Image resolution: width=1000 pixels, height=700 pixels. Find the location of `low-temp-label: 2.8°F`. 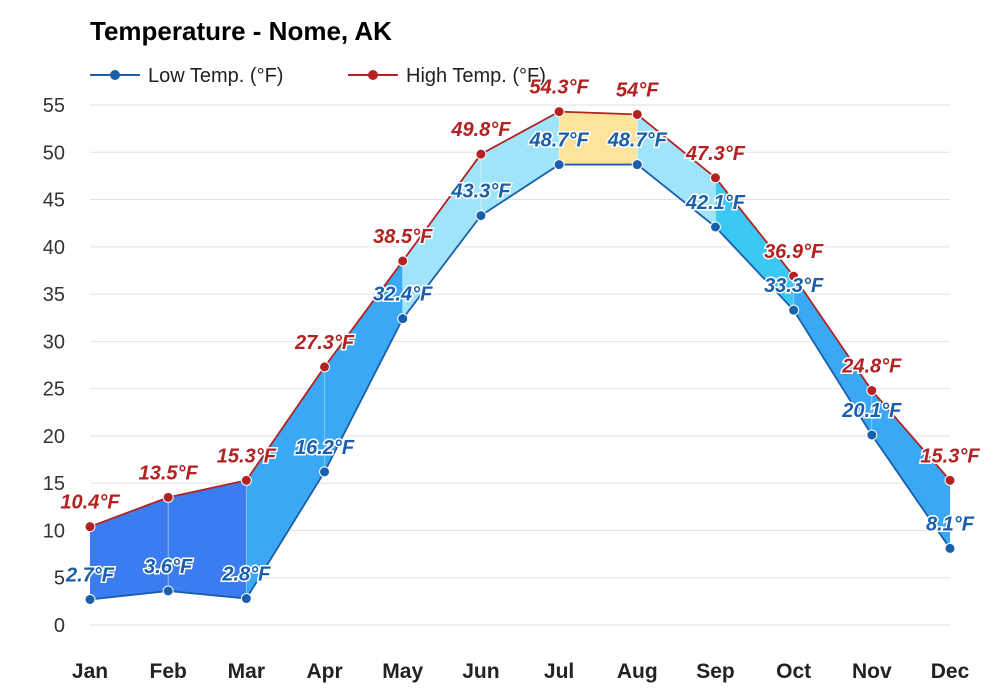

low-temp-label: 2.8°F is located at coordinates (246, 575).